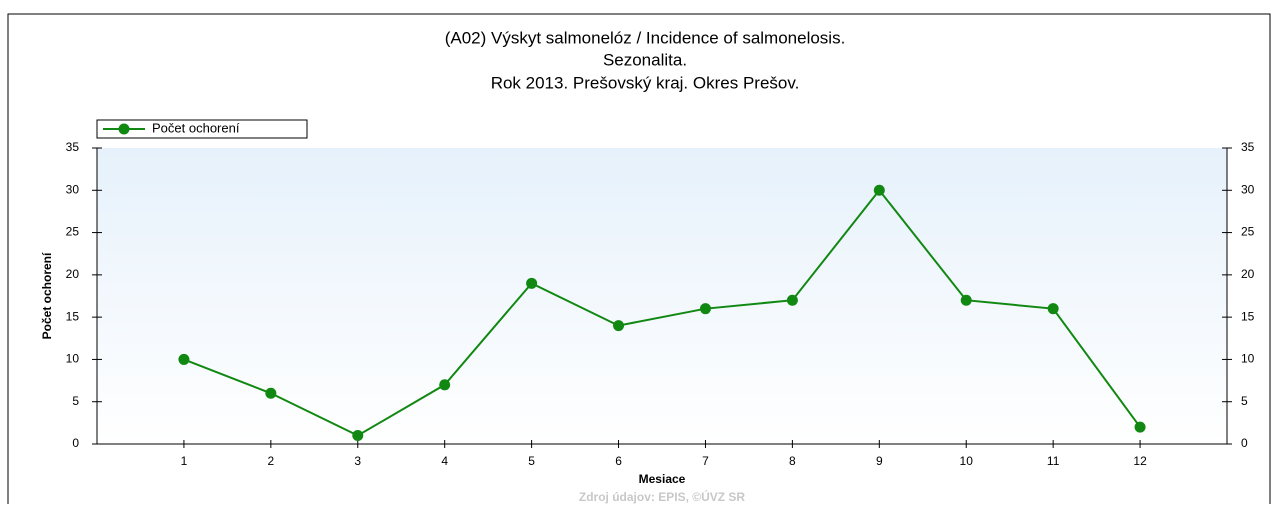 The image size is (1280, 509). I want to click on y-tick-label: 10, so click(73, 359).